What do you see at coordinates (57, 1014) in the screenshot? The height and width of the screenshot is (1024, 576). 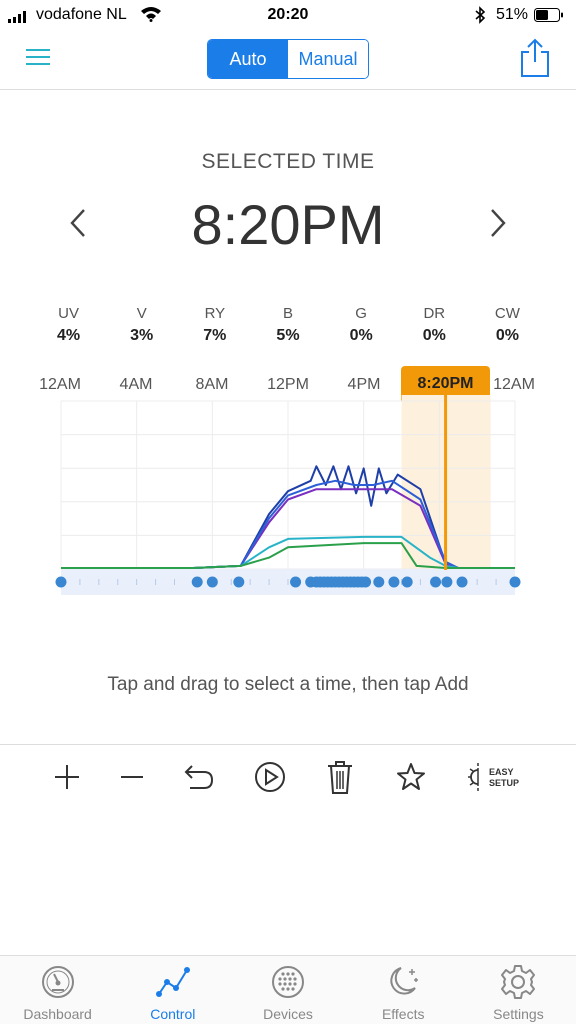 I see `tab-label: Dashboard` at bounding box center [57, 1014].